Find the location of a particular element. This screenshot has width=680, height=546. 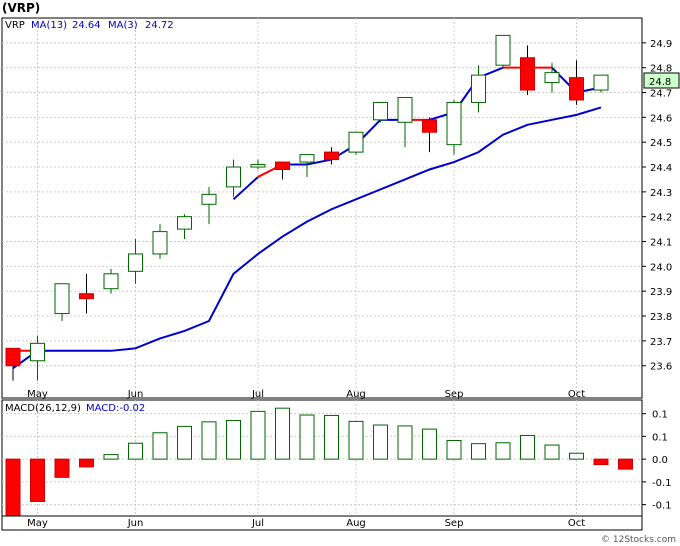

last-price-label: 24.8 is located at coordinates (660, 82).